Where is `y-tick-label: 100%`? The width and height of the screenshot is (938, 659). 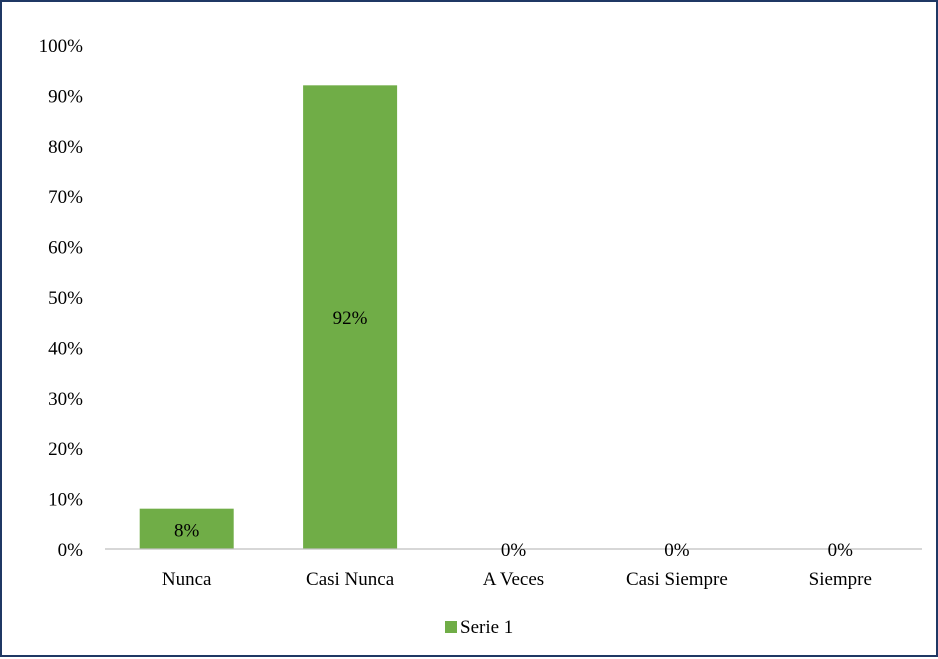 y-tick-label: 100% is located at coordinates (61, 46).